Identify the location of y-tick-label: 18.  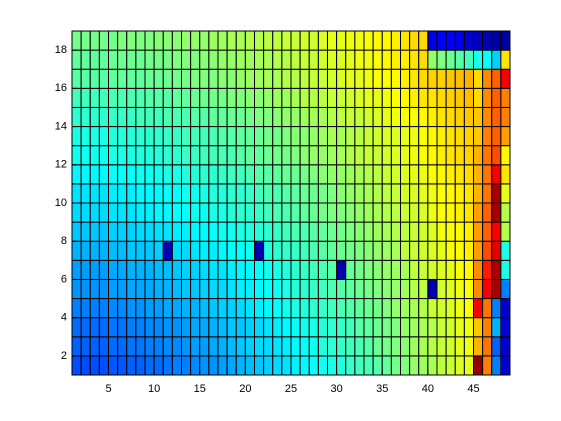
(61, 50).